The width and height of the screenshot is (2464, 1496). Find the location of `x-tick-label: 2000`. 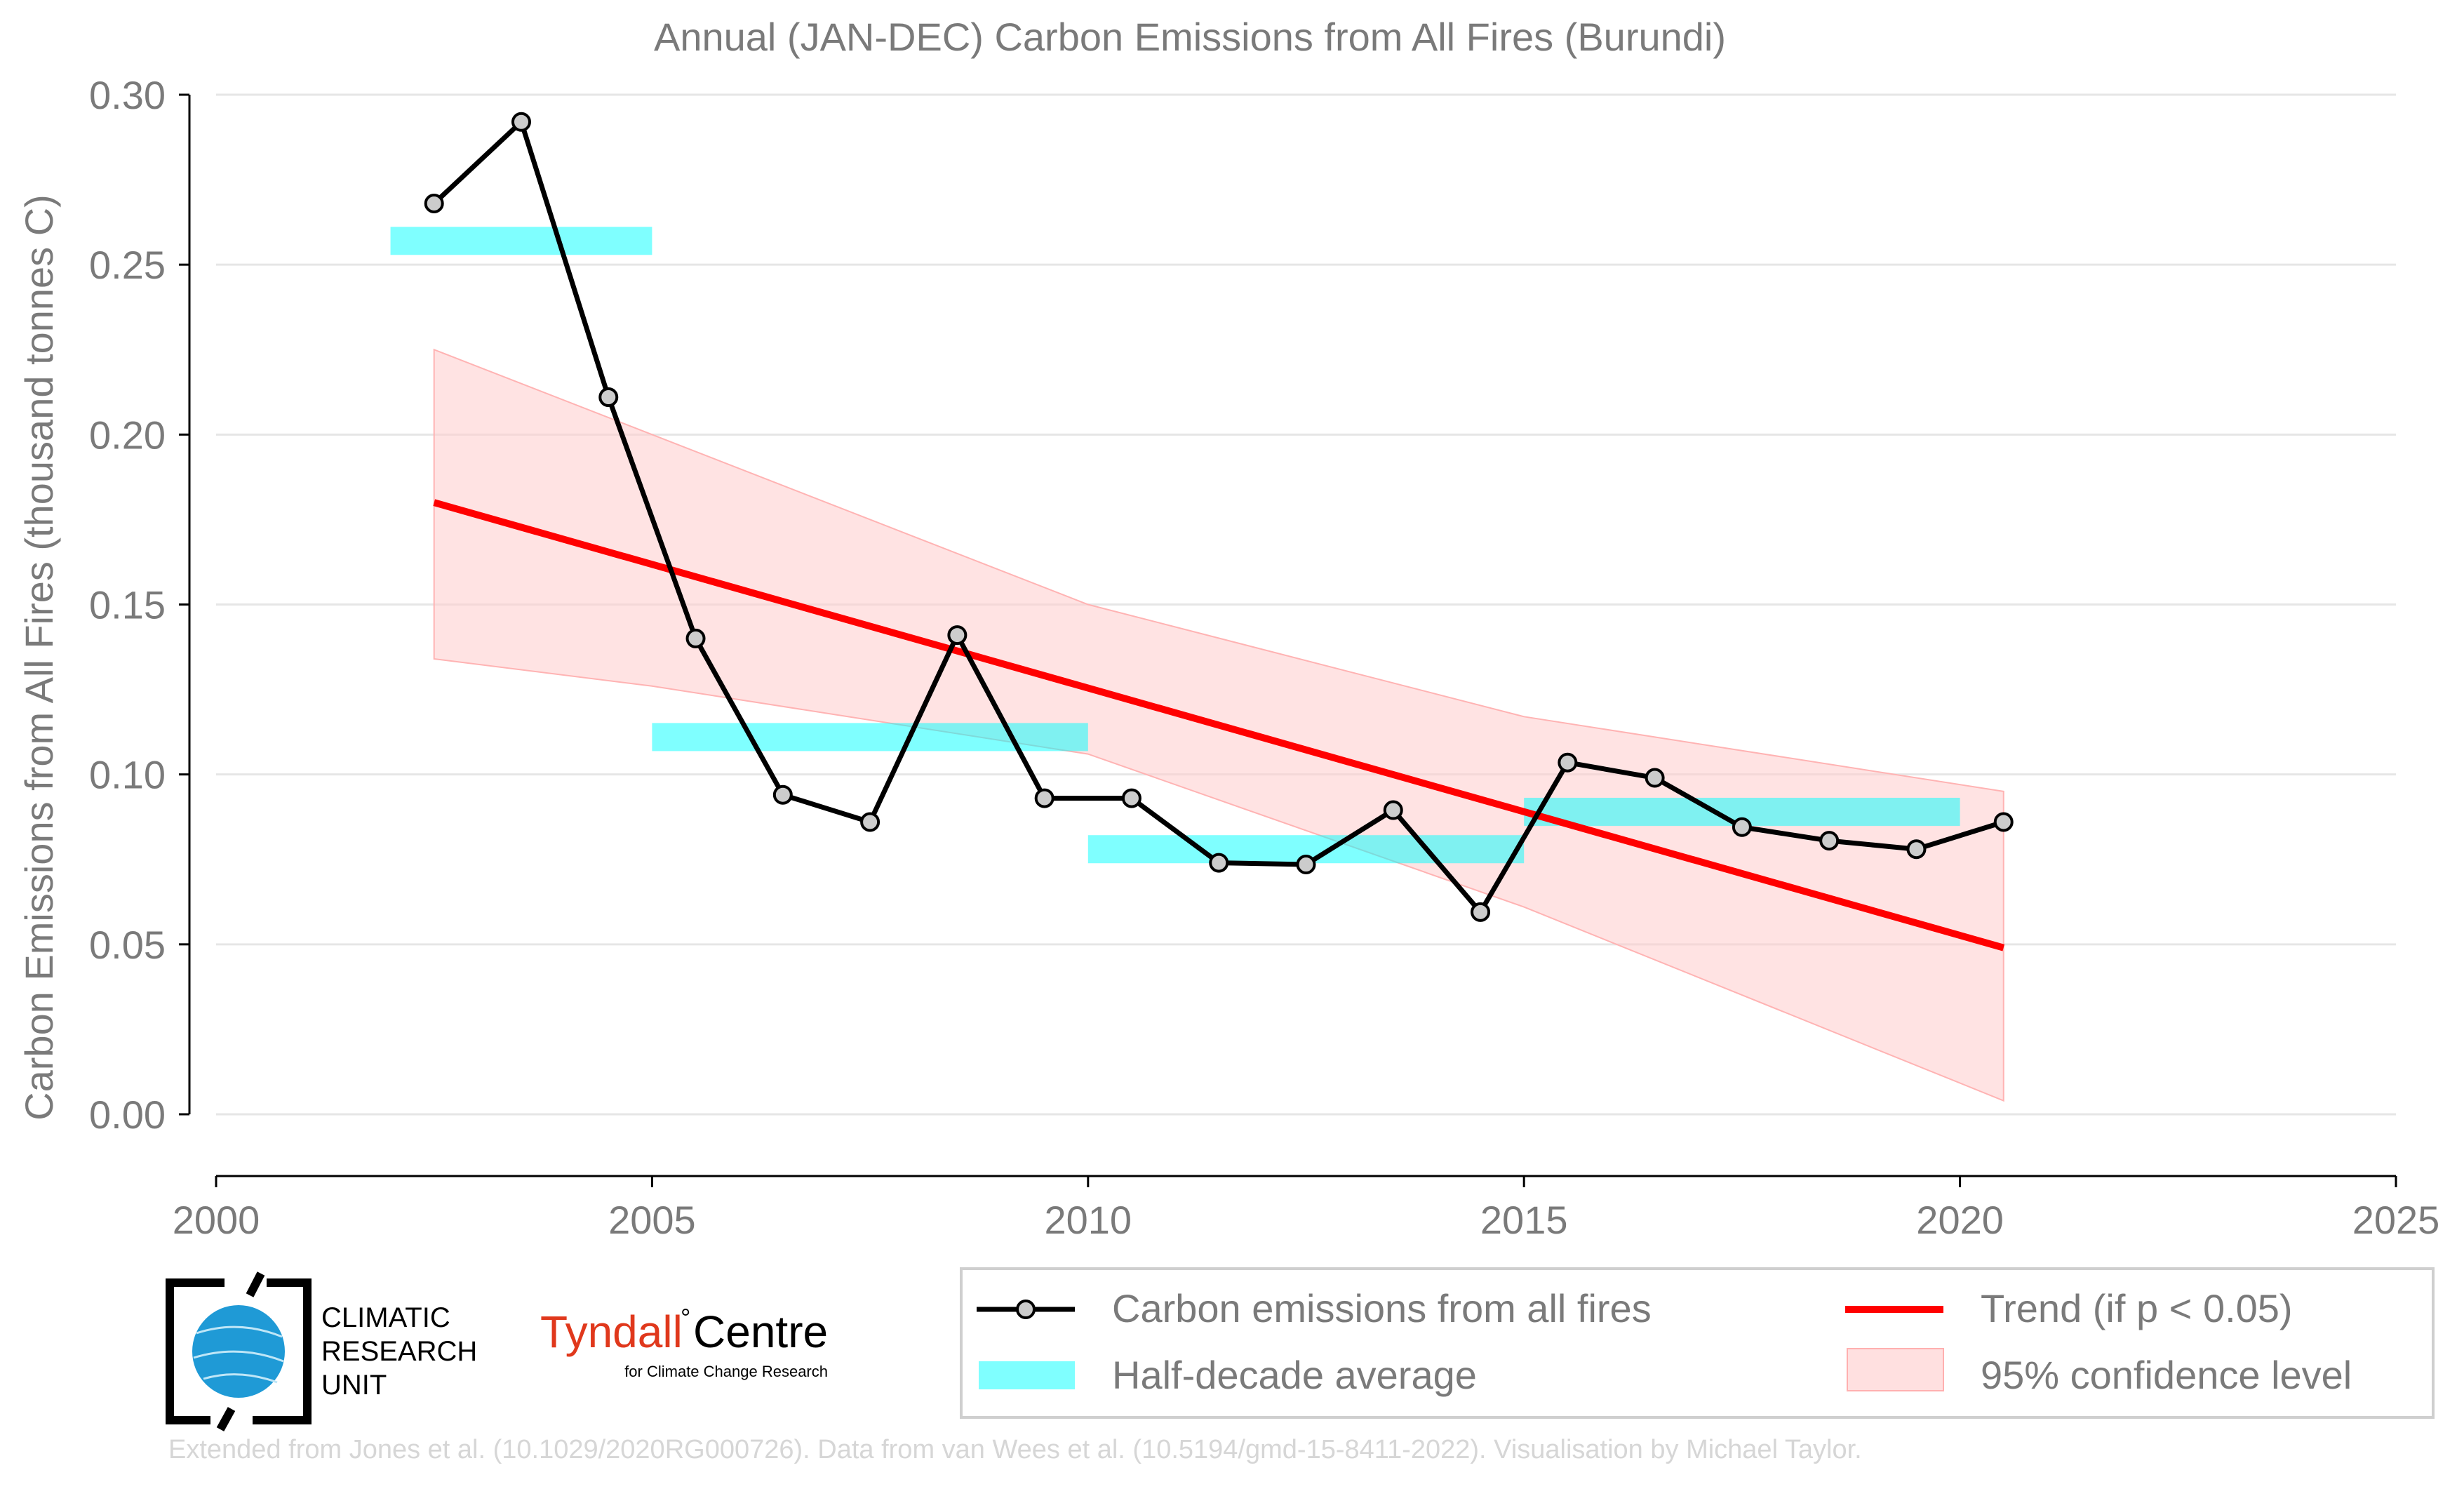

x-tick-label: 2000 is located at coordinates (216, 1220).